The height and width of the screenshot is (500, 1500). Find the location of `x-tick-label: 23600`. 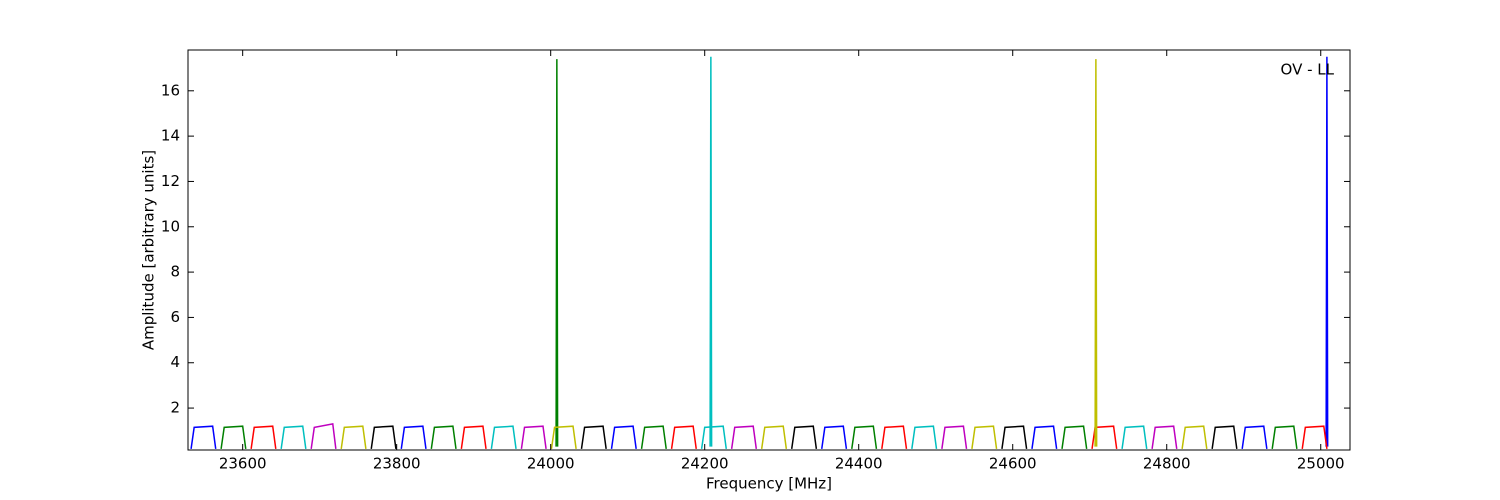

x-tick-label: 23600 is located at coordinates (243, 464).